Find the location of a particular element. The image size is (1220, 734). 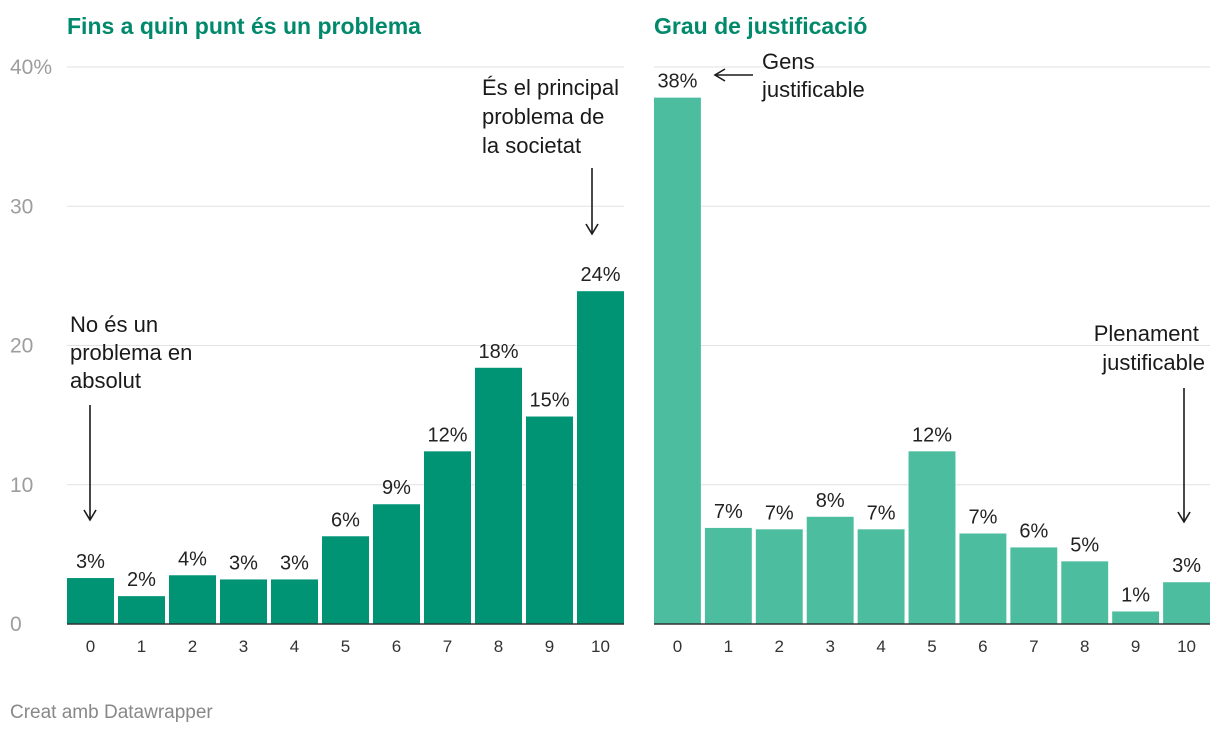

panel2-value-label-7: 6% is located at coordinates (1033, 531).